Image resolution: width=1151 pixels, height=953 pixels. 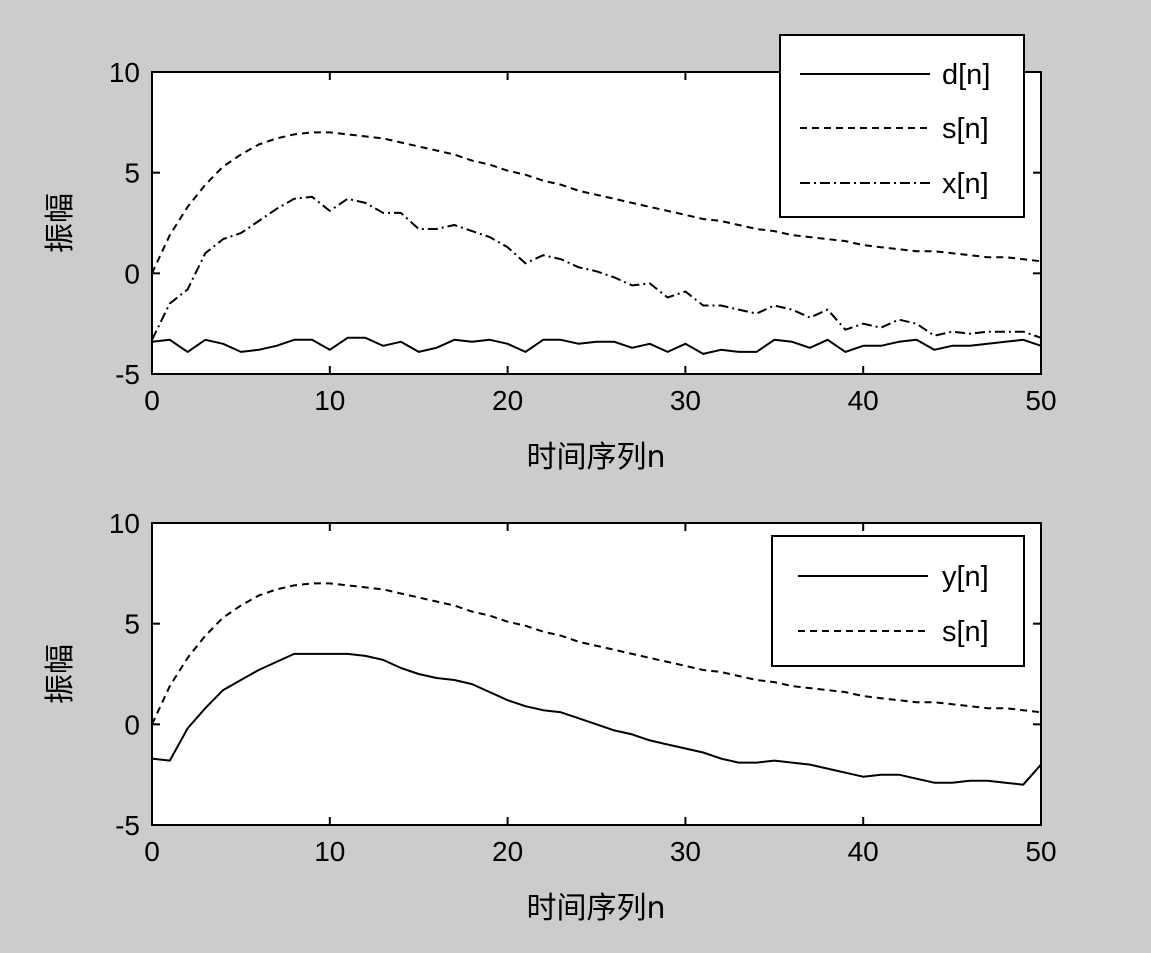 What do you see at coordinates (965, 577) in the screenshot?
I see `legend-label-y: y[n]` at bounding box center [965, 577].